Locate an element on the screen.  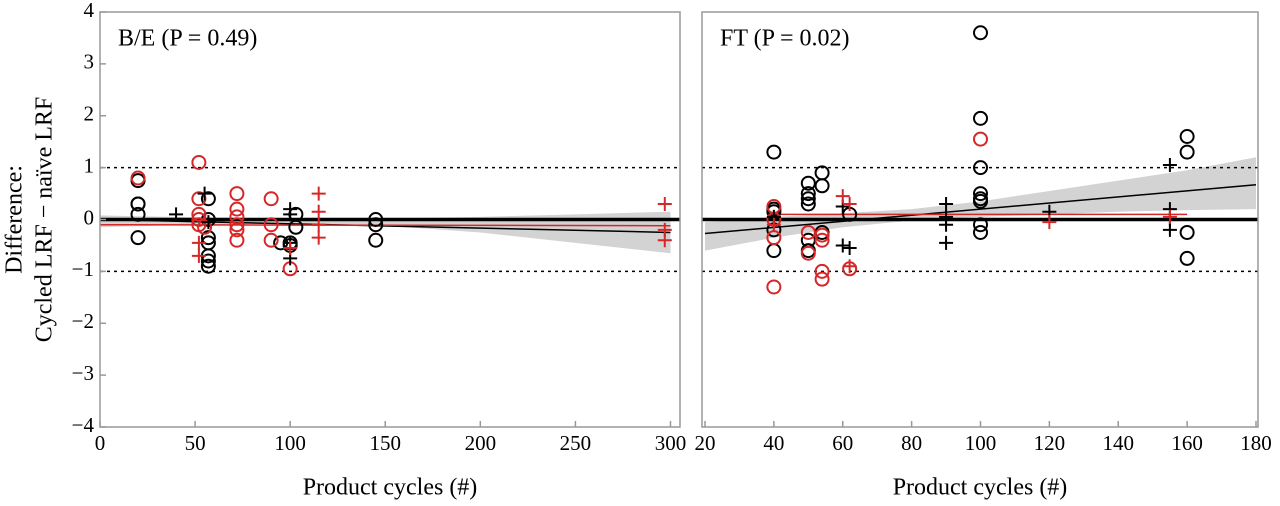
y-tick-label: −2 is located at coordinates (83, 321).